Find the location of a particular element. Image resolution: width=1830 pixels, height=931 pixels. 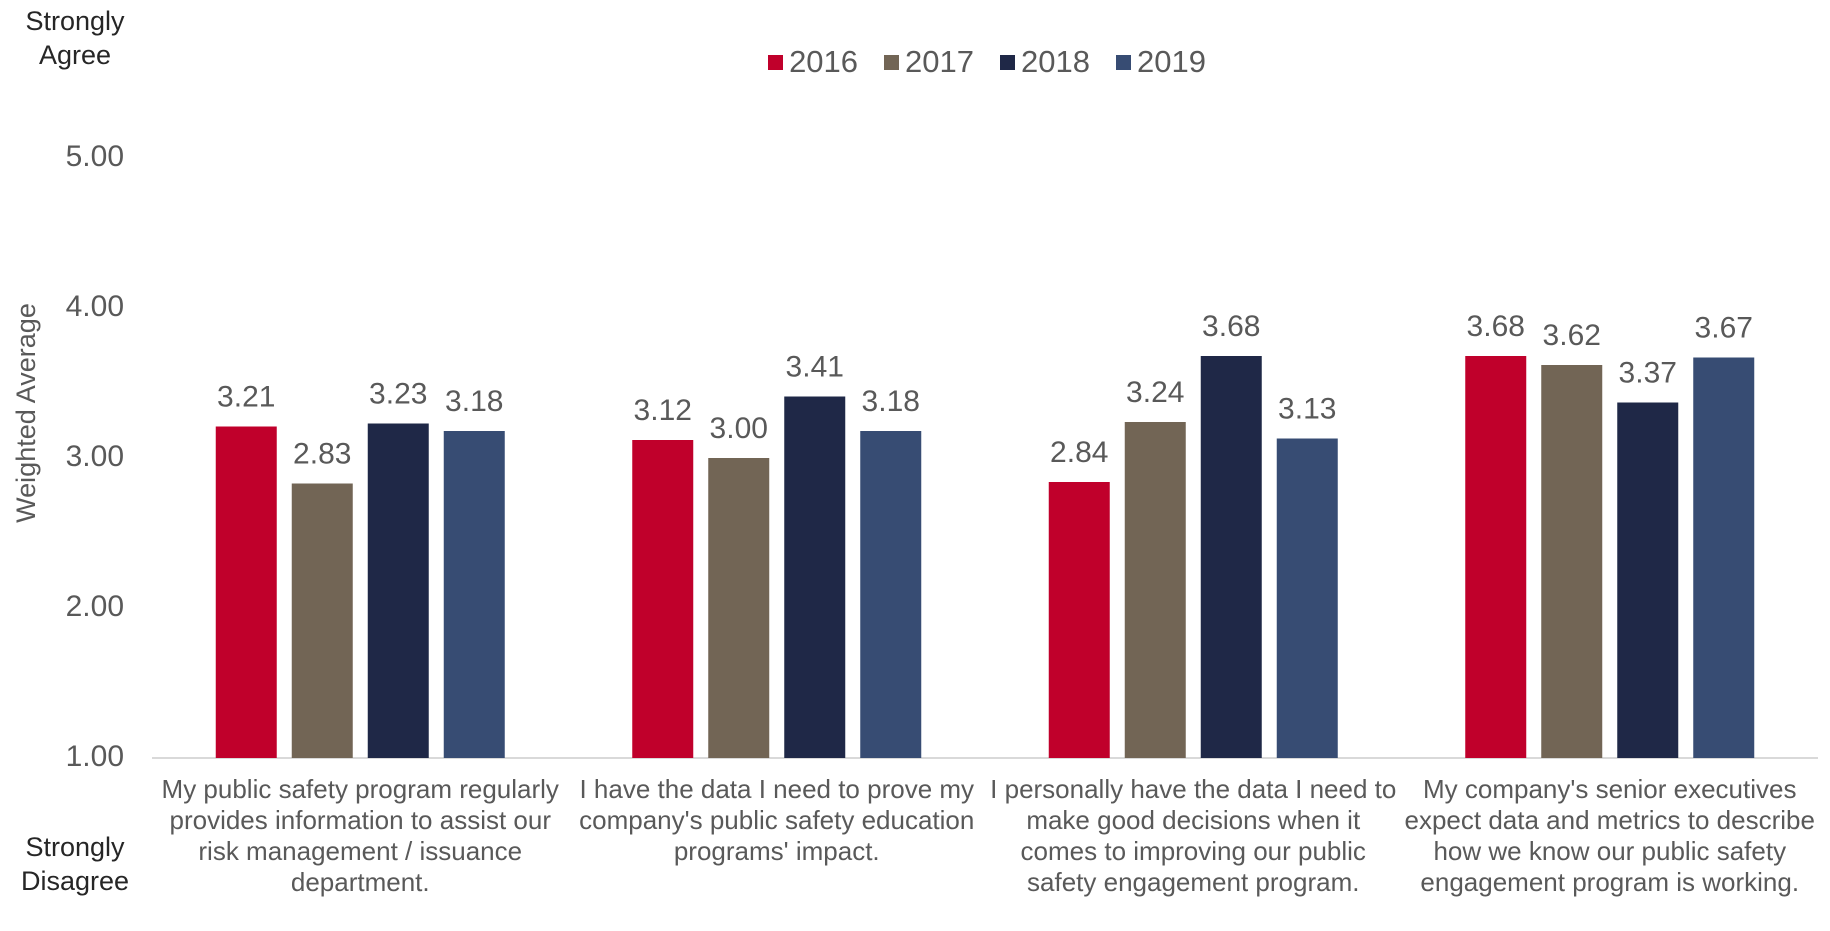

data-label: 3.24 is located at coordinates (1155, 392).